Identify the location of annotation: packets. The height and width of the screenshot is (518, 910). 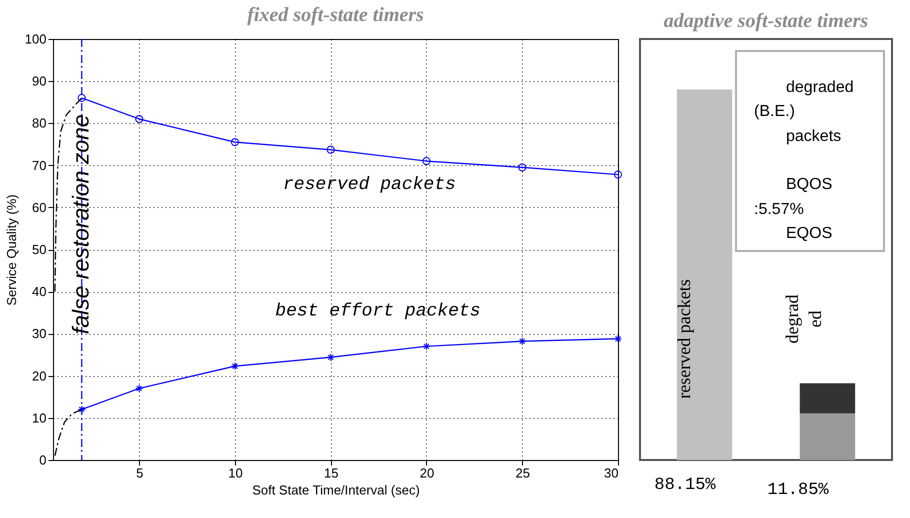
(814, 136).